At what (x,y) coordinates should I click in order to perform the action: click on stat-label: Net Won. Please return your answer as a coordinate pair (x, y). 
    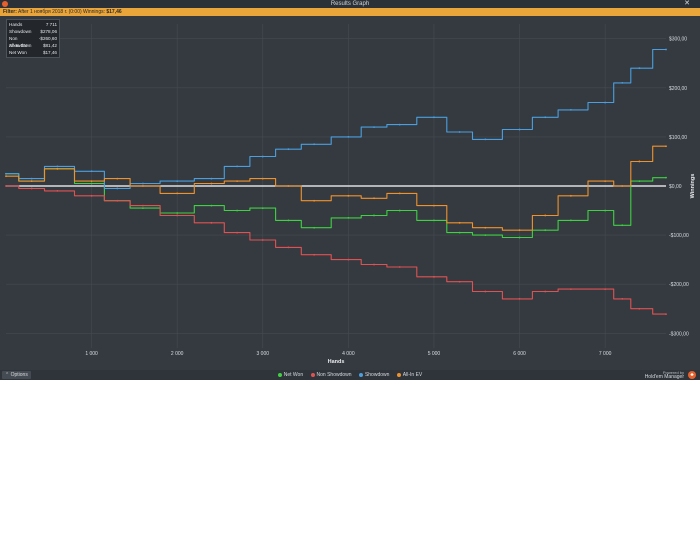
    Looking at the image, I should click on (18, 52).